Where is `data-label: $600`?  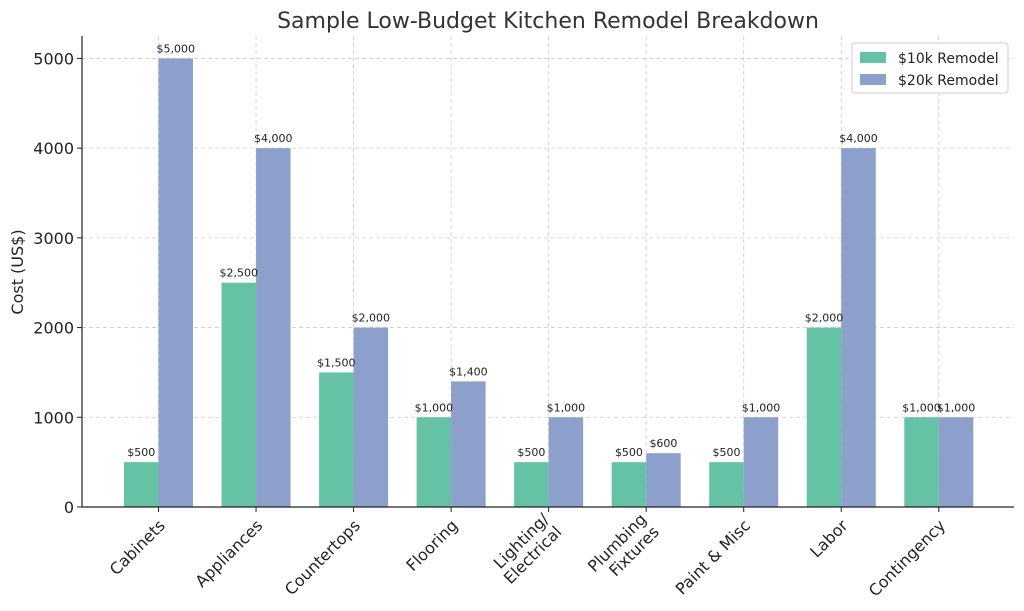
data-label: $600 is located at coordinates (663, 443).